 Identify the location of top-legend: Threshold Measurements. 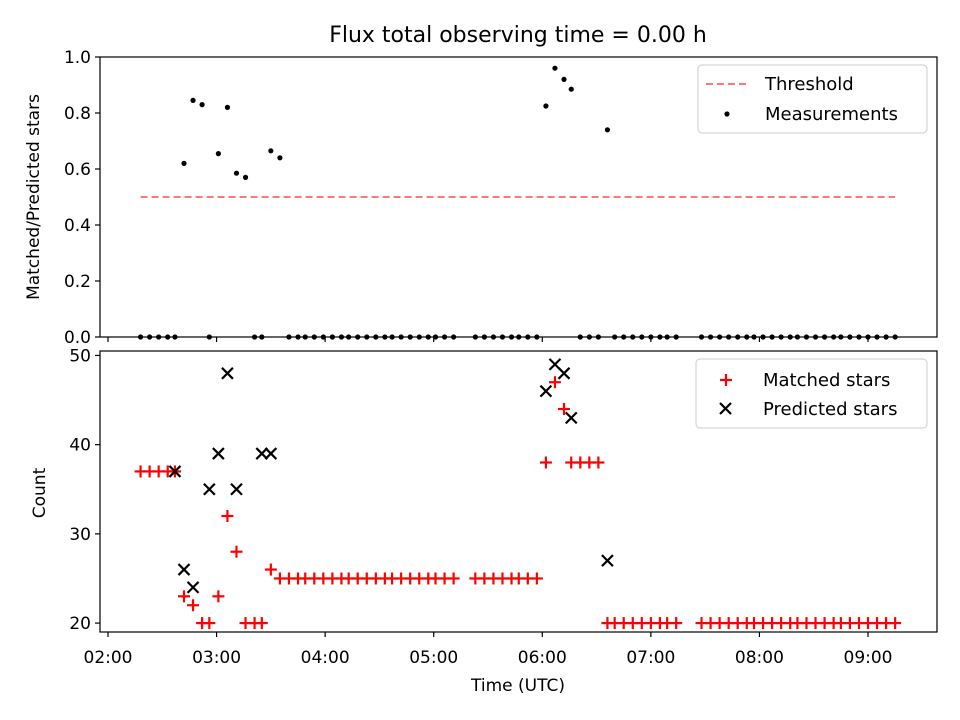
(812, 99).